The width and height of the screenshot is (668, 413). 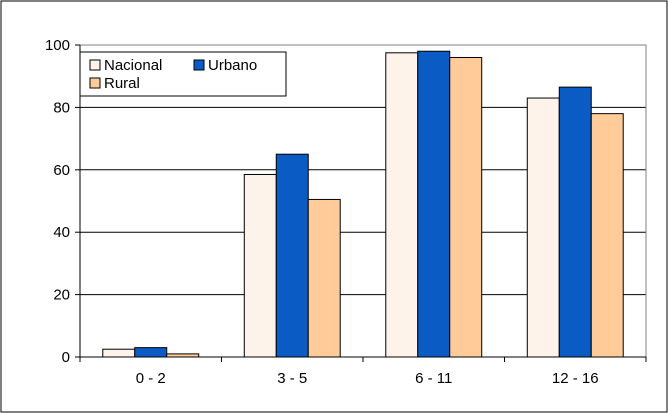 What do you see at coordinates (61, 295) in the screenshot?
I see `y-tick-label: 20` at bounding box center [61, 295].